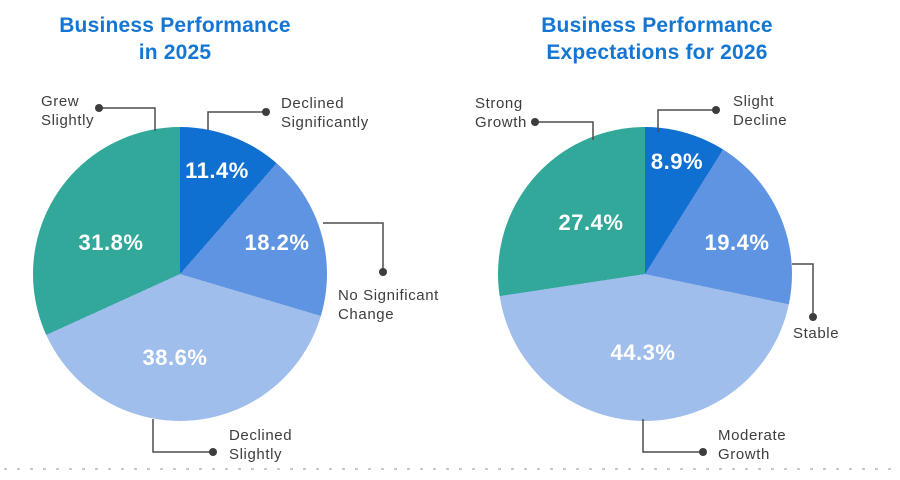 The width and height of the screenshot is (900, 480). What do you see at coordinates (564, 130) in the screenshot?
I see `leader-line-strong-growth` at bounding box center [564, 130].